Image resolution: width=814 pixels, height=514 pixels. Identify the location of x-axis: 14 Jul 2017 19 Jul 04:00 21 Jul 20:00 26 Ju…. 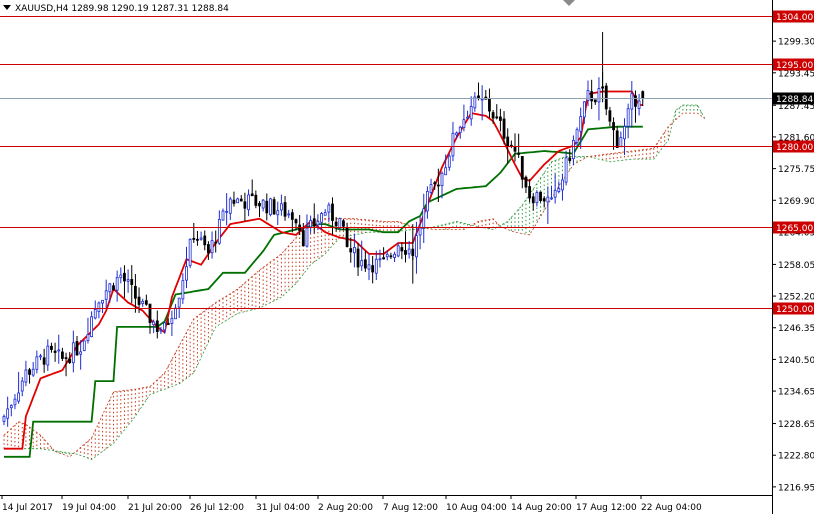
(351, 504).